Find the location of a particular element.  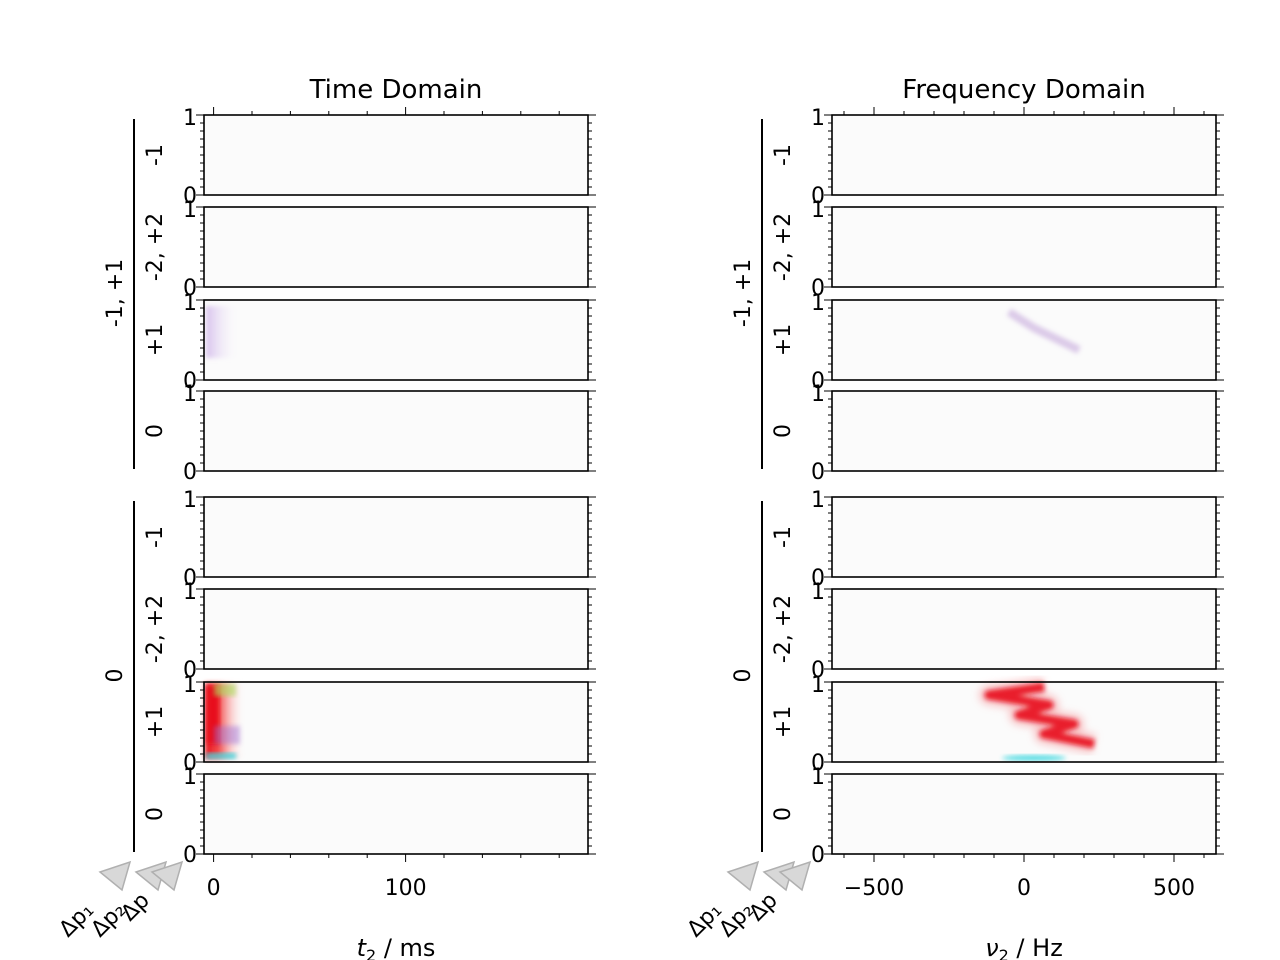

freq-subplot: 0 1 -1 is located at coordinates (997, 539).